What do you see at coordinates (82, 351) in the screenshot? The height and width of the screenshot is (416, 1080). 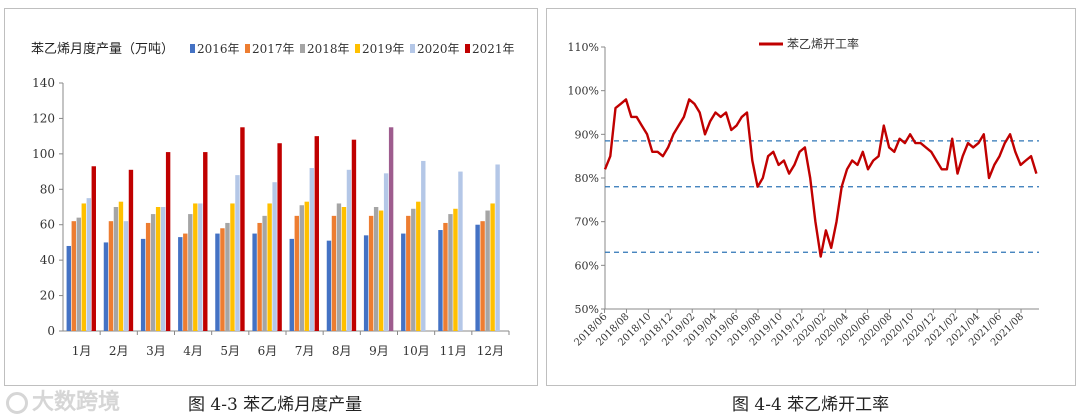 I see `x-tick-label: 1月` at bounding box center [82, 351].